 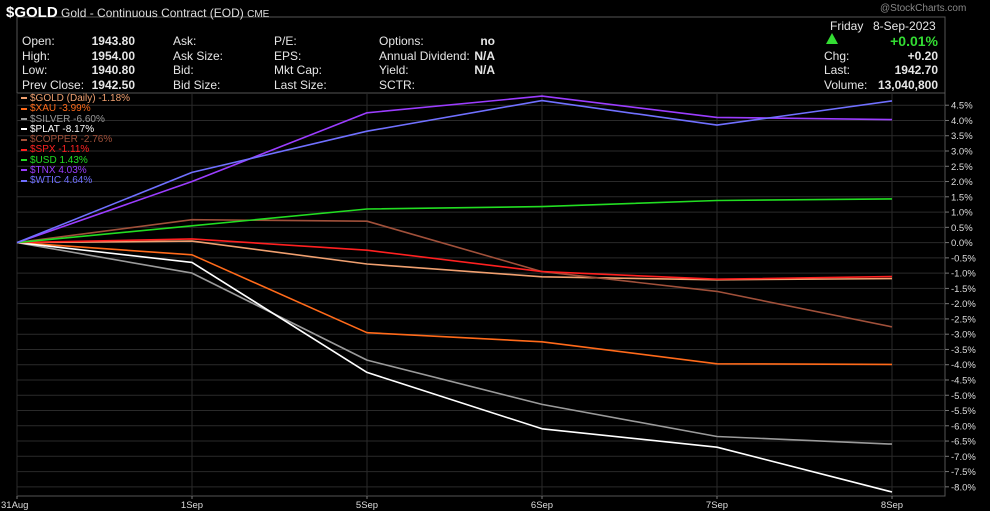 What do you see at coordinates (152, 13) in the screenshot?
I see `description-label: Gold - Continuous Contract (EOD)` at bounding box center [152, 13].